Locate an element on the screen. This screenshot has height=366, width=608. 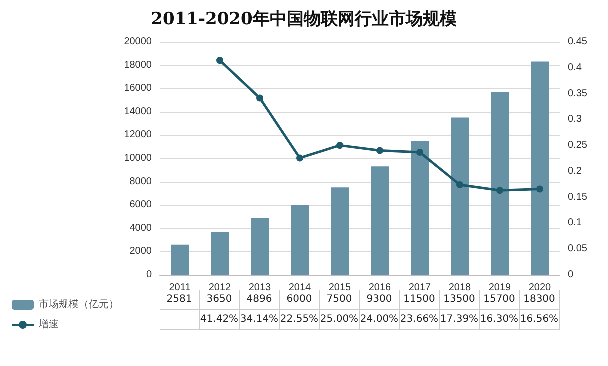
data-label: 23.66% is located at coordinates (420, 320).